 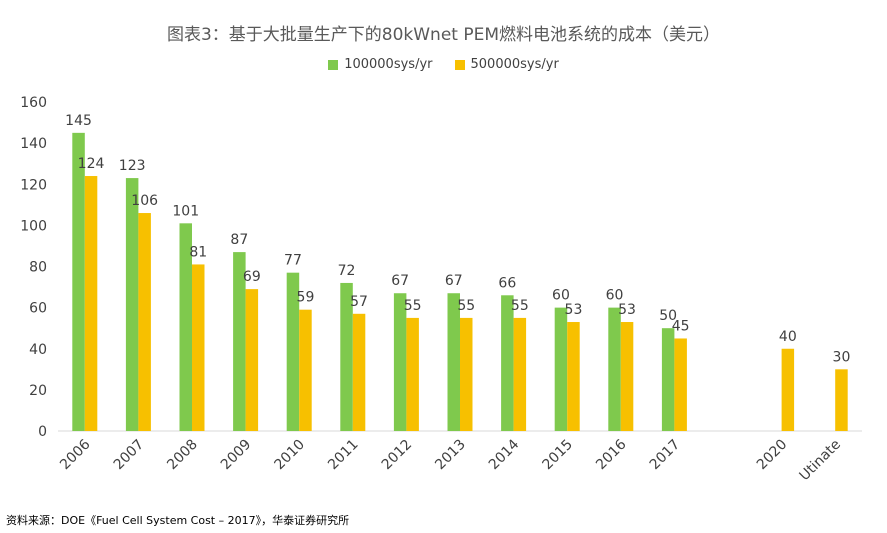 I want to click on y-tick-label: 0, so click(x=42, y=432).